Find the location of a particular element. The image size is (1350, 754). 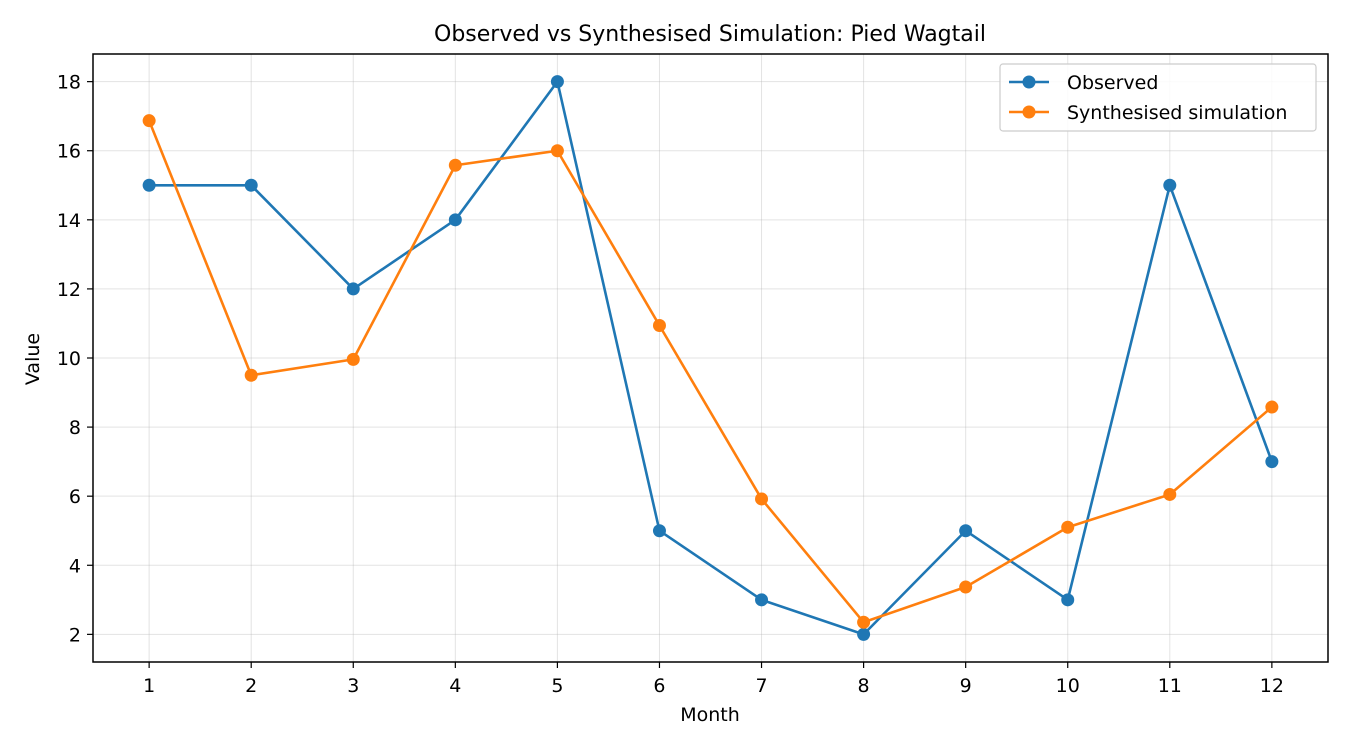

legend-label-observed: Observed is located at coordinates (1112, 83).